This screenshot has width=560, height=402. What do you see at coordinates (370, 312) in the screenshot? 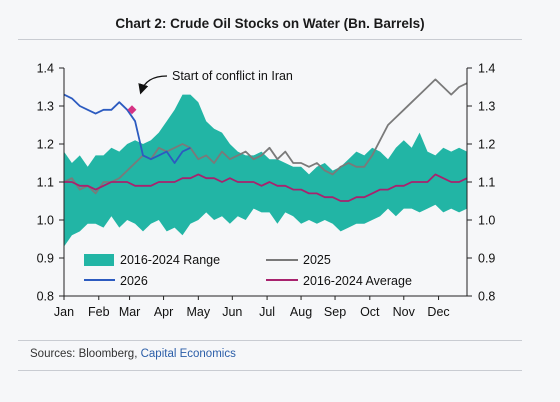
I see `x-tick-label-oct: Oct` at bounding box center [370, 312].